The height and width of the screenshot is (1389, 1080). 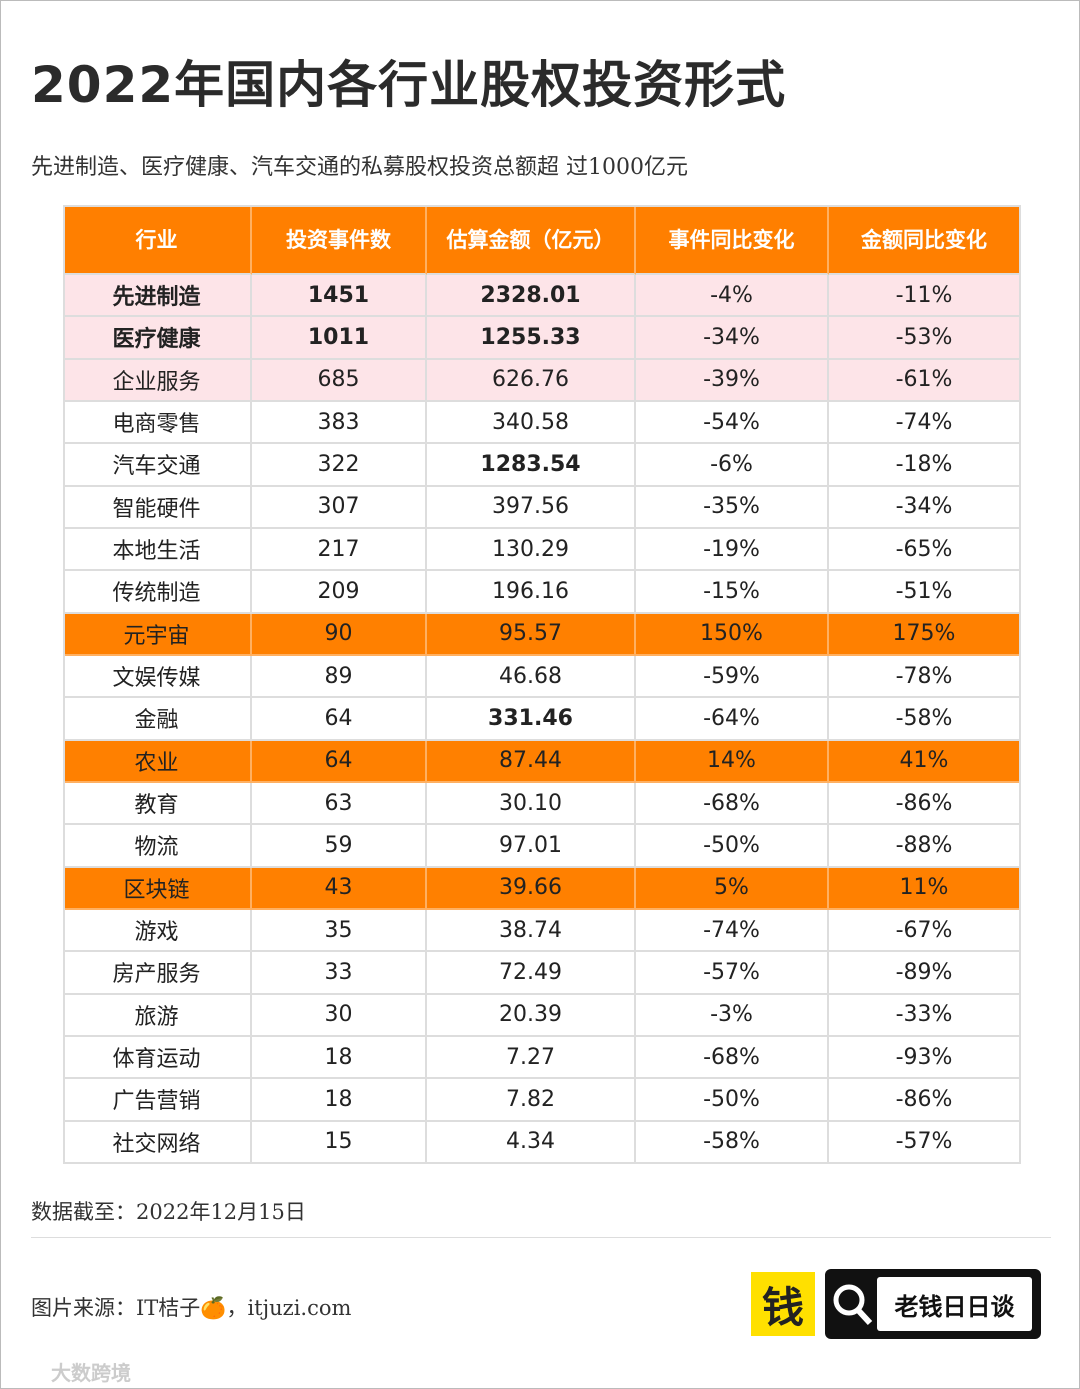 I want to click on table-cell: -18%, so click(x=925, y=465).